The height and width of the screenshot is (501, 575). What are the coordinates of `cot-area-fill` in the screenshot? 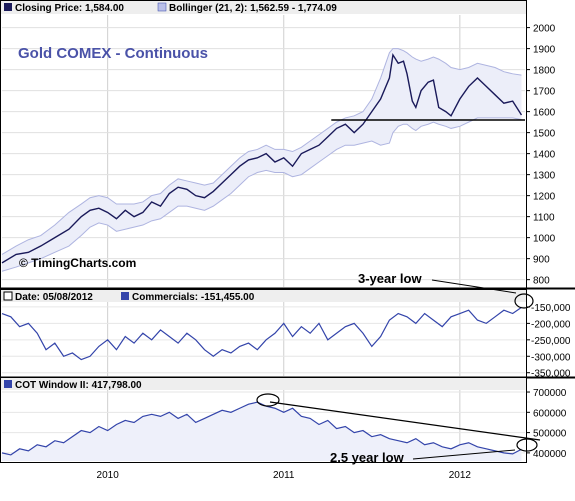 It's located at (262, 431).